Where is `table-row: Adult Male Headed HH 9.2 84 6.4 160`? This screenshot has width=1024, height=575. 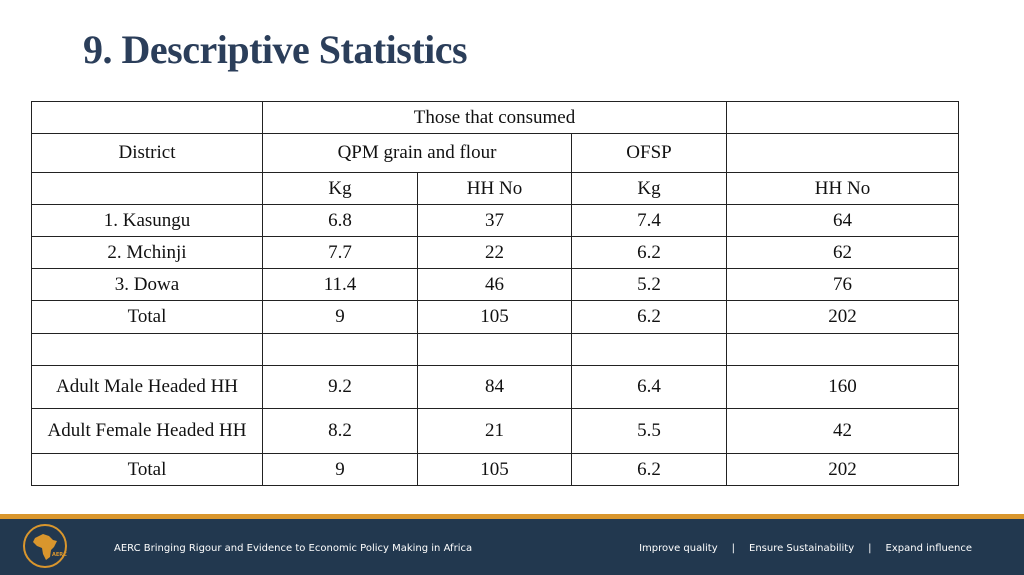 table-row: Adult Male Headed HH 9.2 84 6.4 160 is located at coordinates (495, 387).